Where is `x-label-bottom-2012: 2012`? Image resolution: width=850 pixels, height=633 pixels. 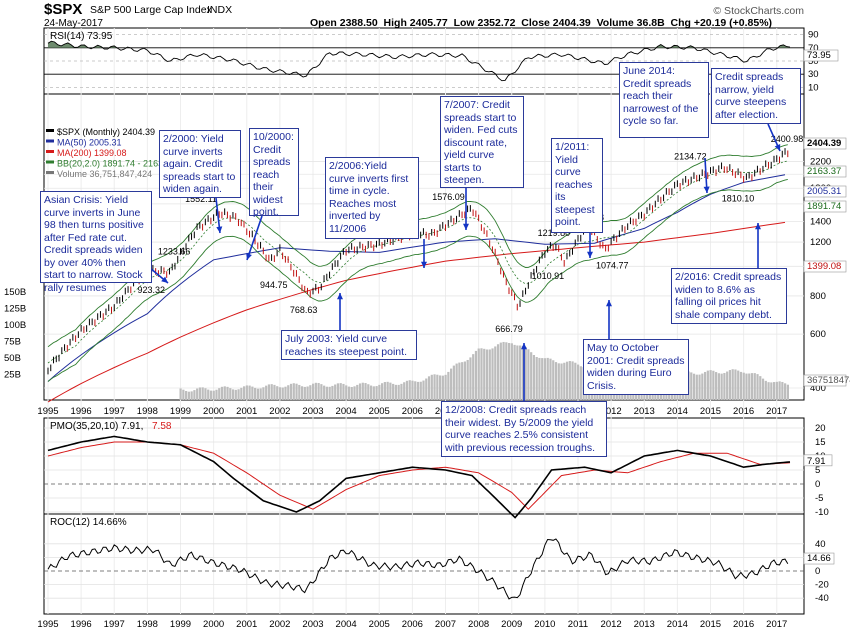
x-label-bottom-2012: 2012 is located at coordinates (611, 624).